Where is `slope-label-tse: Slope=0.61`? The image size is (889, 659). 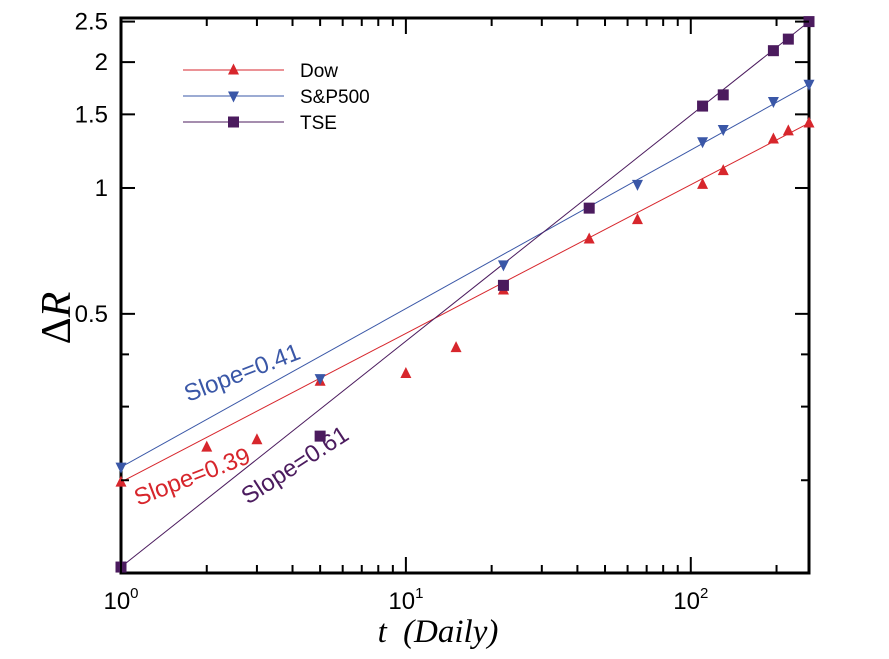
slope-label-tse: Slope=0.61 is located at coordinates (295, 465).